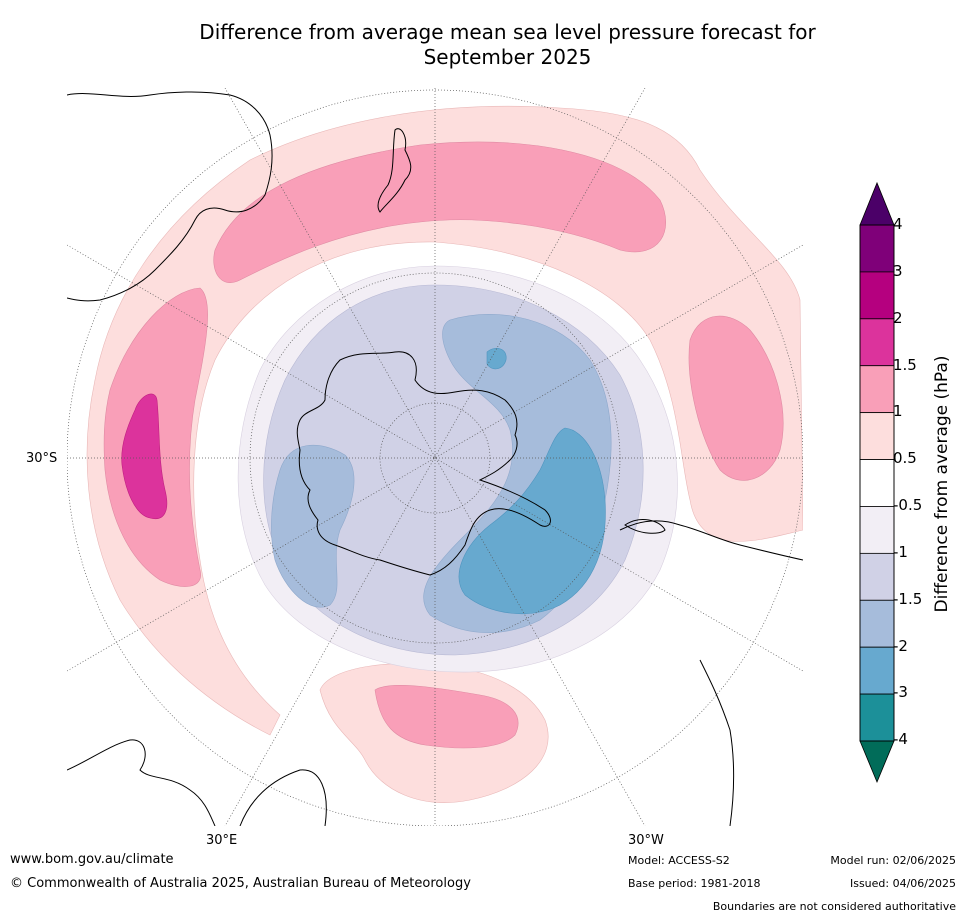 This screenshot has height=919, width=965. What do you see at coordinates (694, 883) in the screenshot?
I see `footer-base-period: Base period: 1981-2018` at bounding box center [694, 883].